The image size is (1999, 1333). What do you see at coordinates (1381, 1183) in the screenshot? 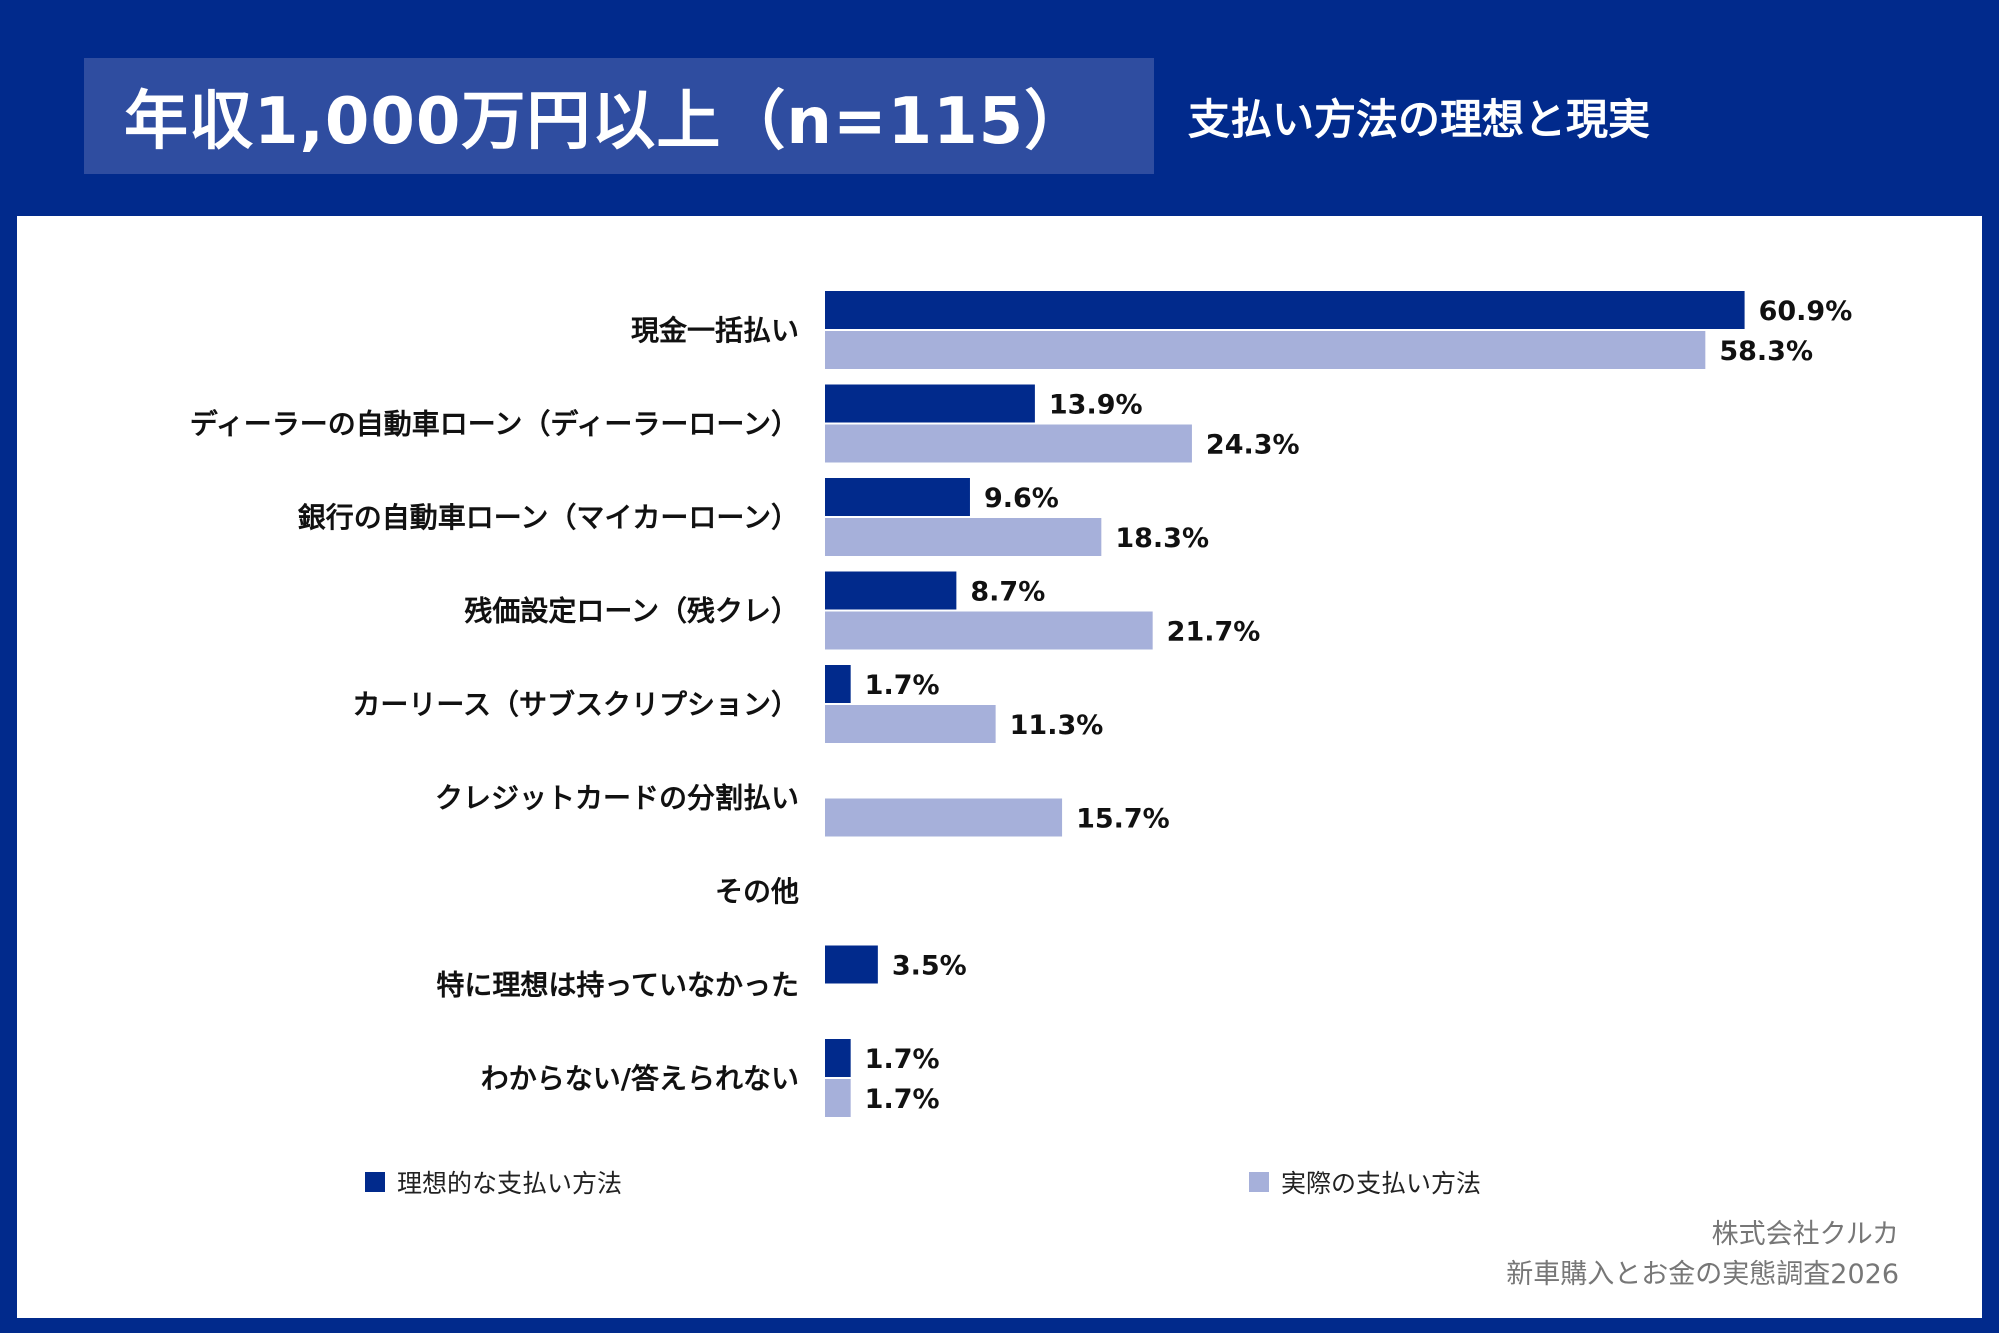
I see `legend-label-actual: 実際の支払い方法` at bounding box center [1381, 1183].